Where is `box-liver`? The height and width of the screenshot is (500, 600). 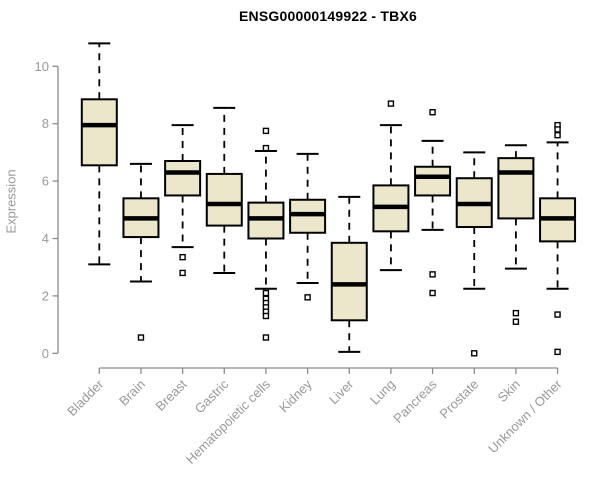
box-liver is located at coordinates (349, 281).